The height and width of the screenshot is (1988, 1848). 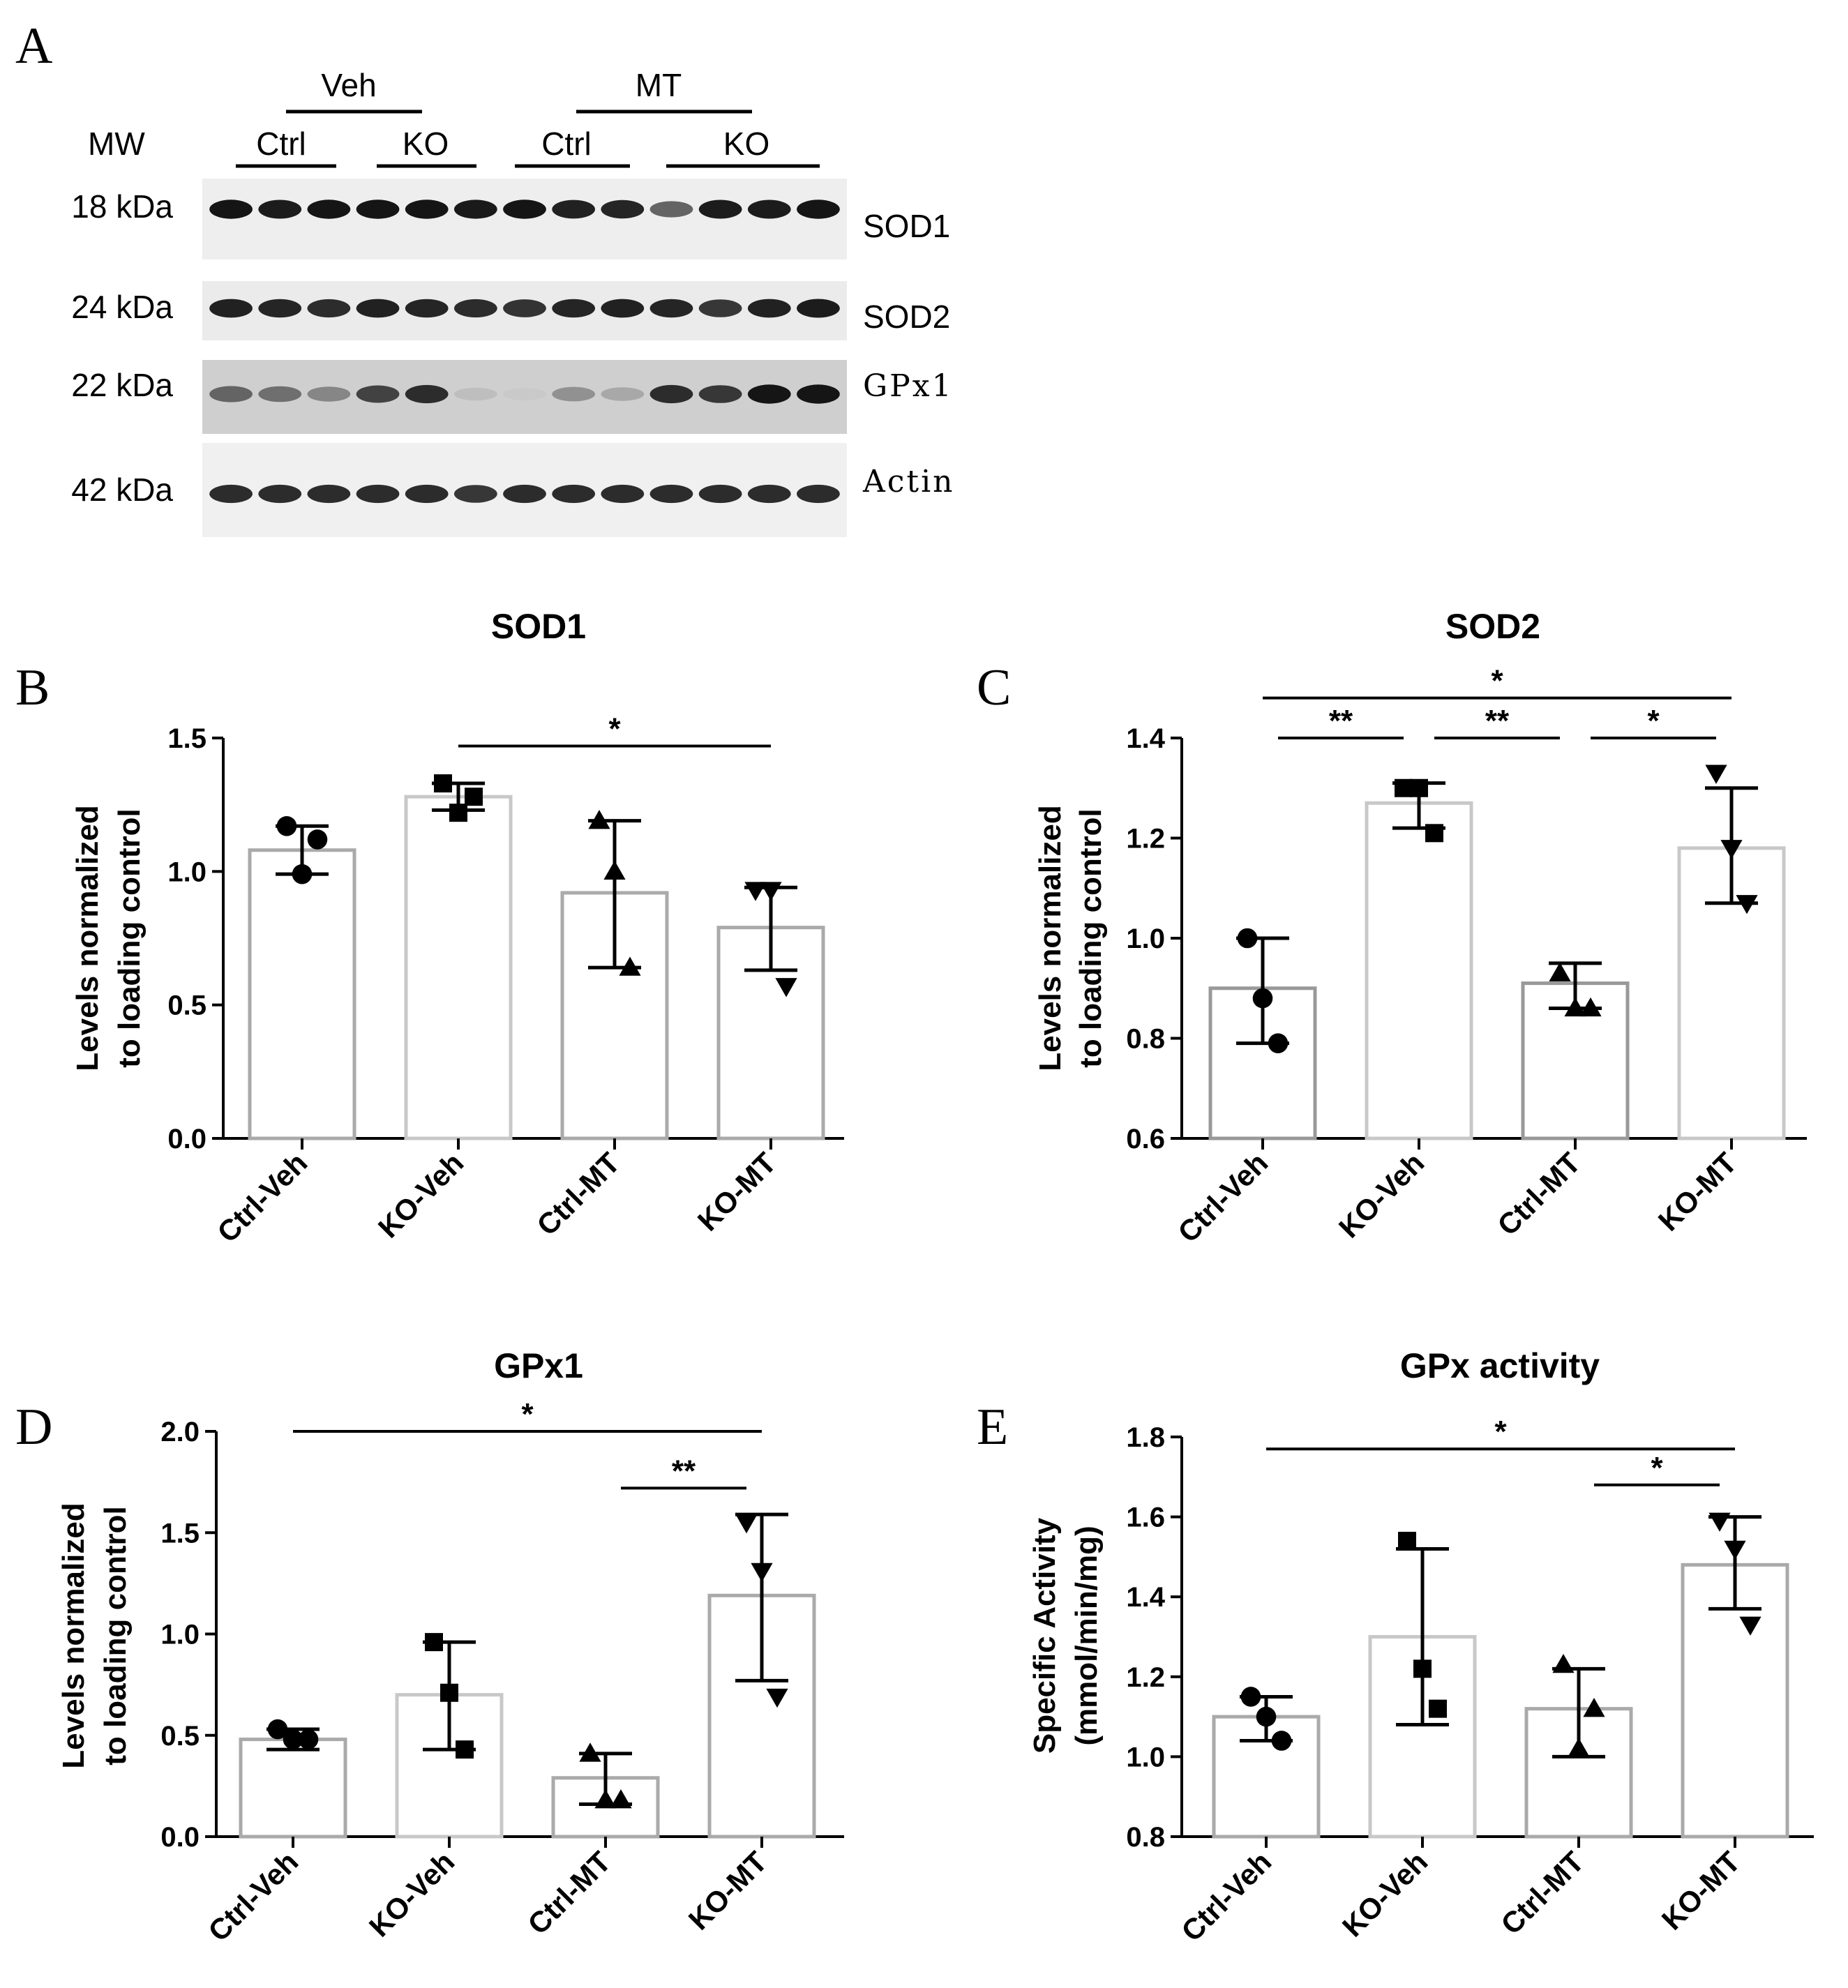 I want to click on blot-subgroup-label: KO, so click(x=426, y=144).